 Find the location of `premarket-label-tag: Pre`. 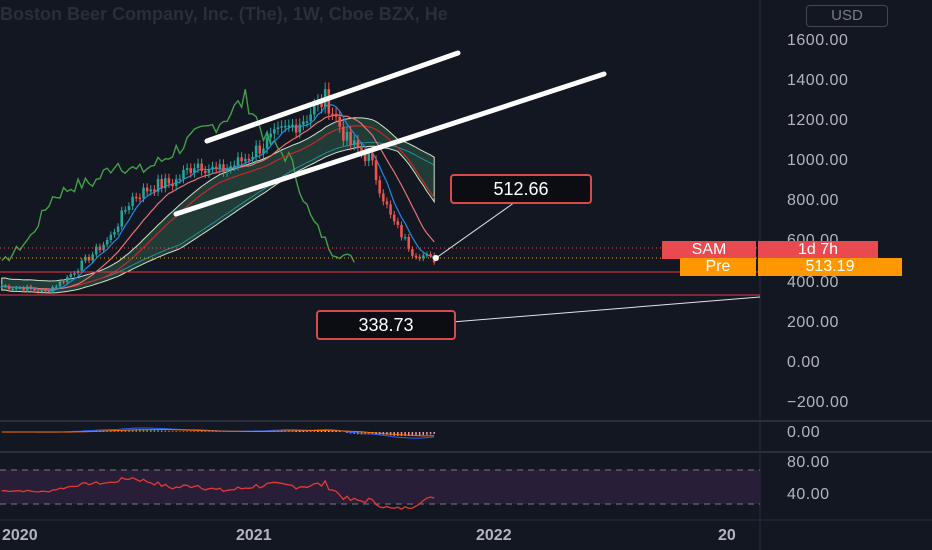

premarket-label-tag: Pre is located at coordinates (718, 267).